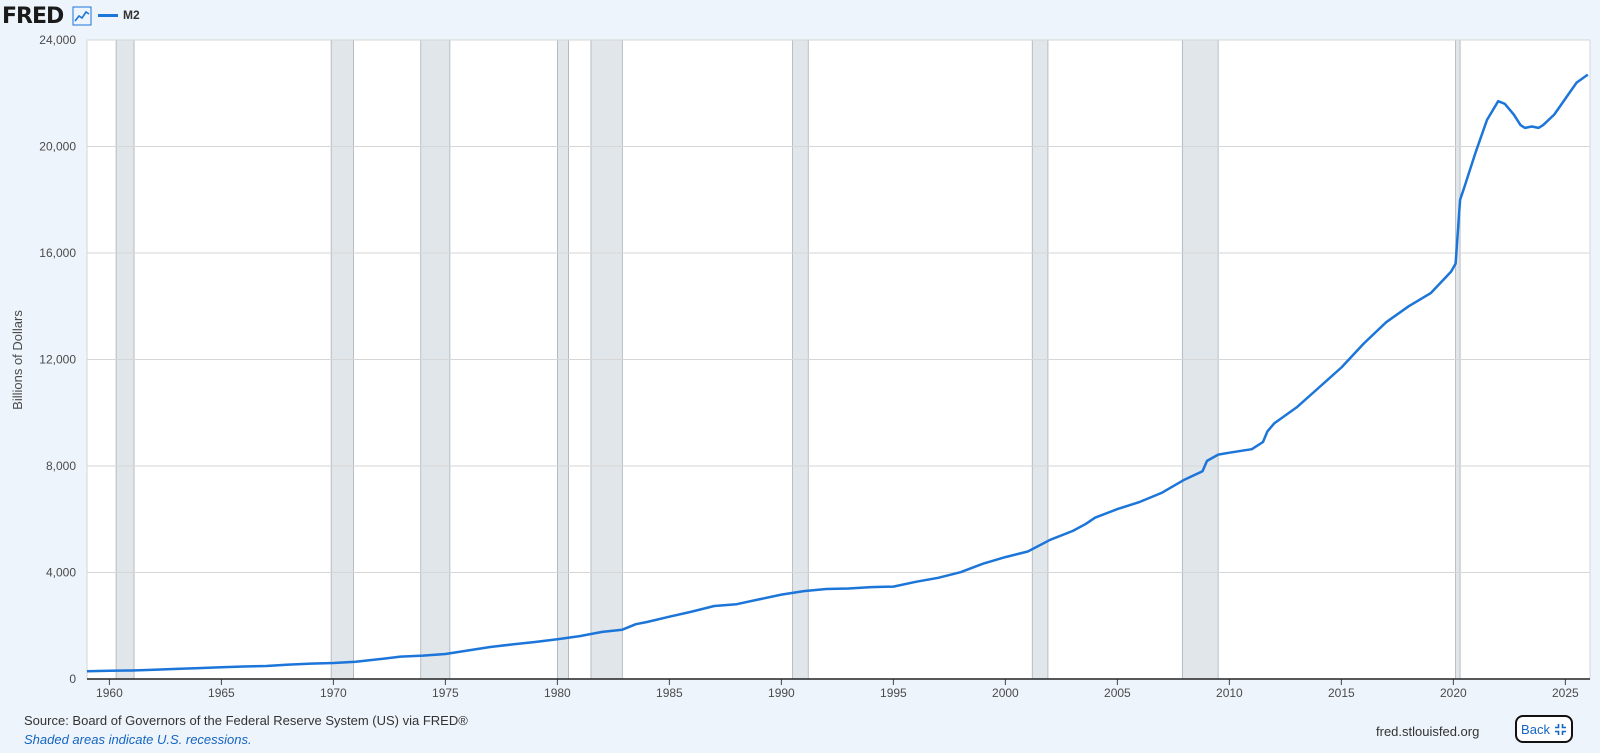 The image size is (1600, 753). What do you see at coordinates (445, 693) in the screenshot?
I see `x-tick-label-3: 1975` at bounding box center [445, 693].